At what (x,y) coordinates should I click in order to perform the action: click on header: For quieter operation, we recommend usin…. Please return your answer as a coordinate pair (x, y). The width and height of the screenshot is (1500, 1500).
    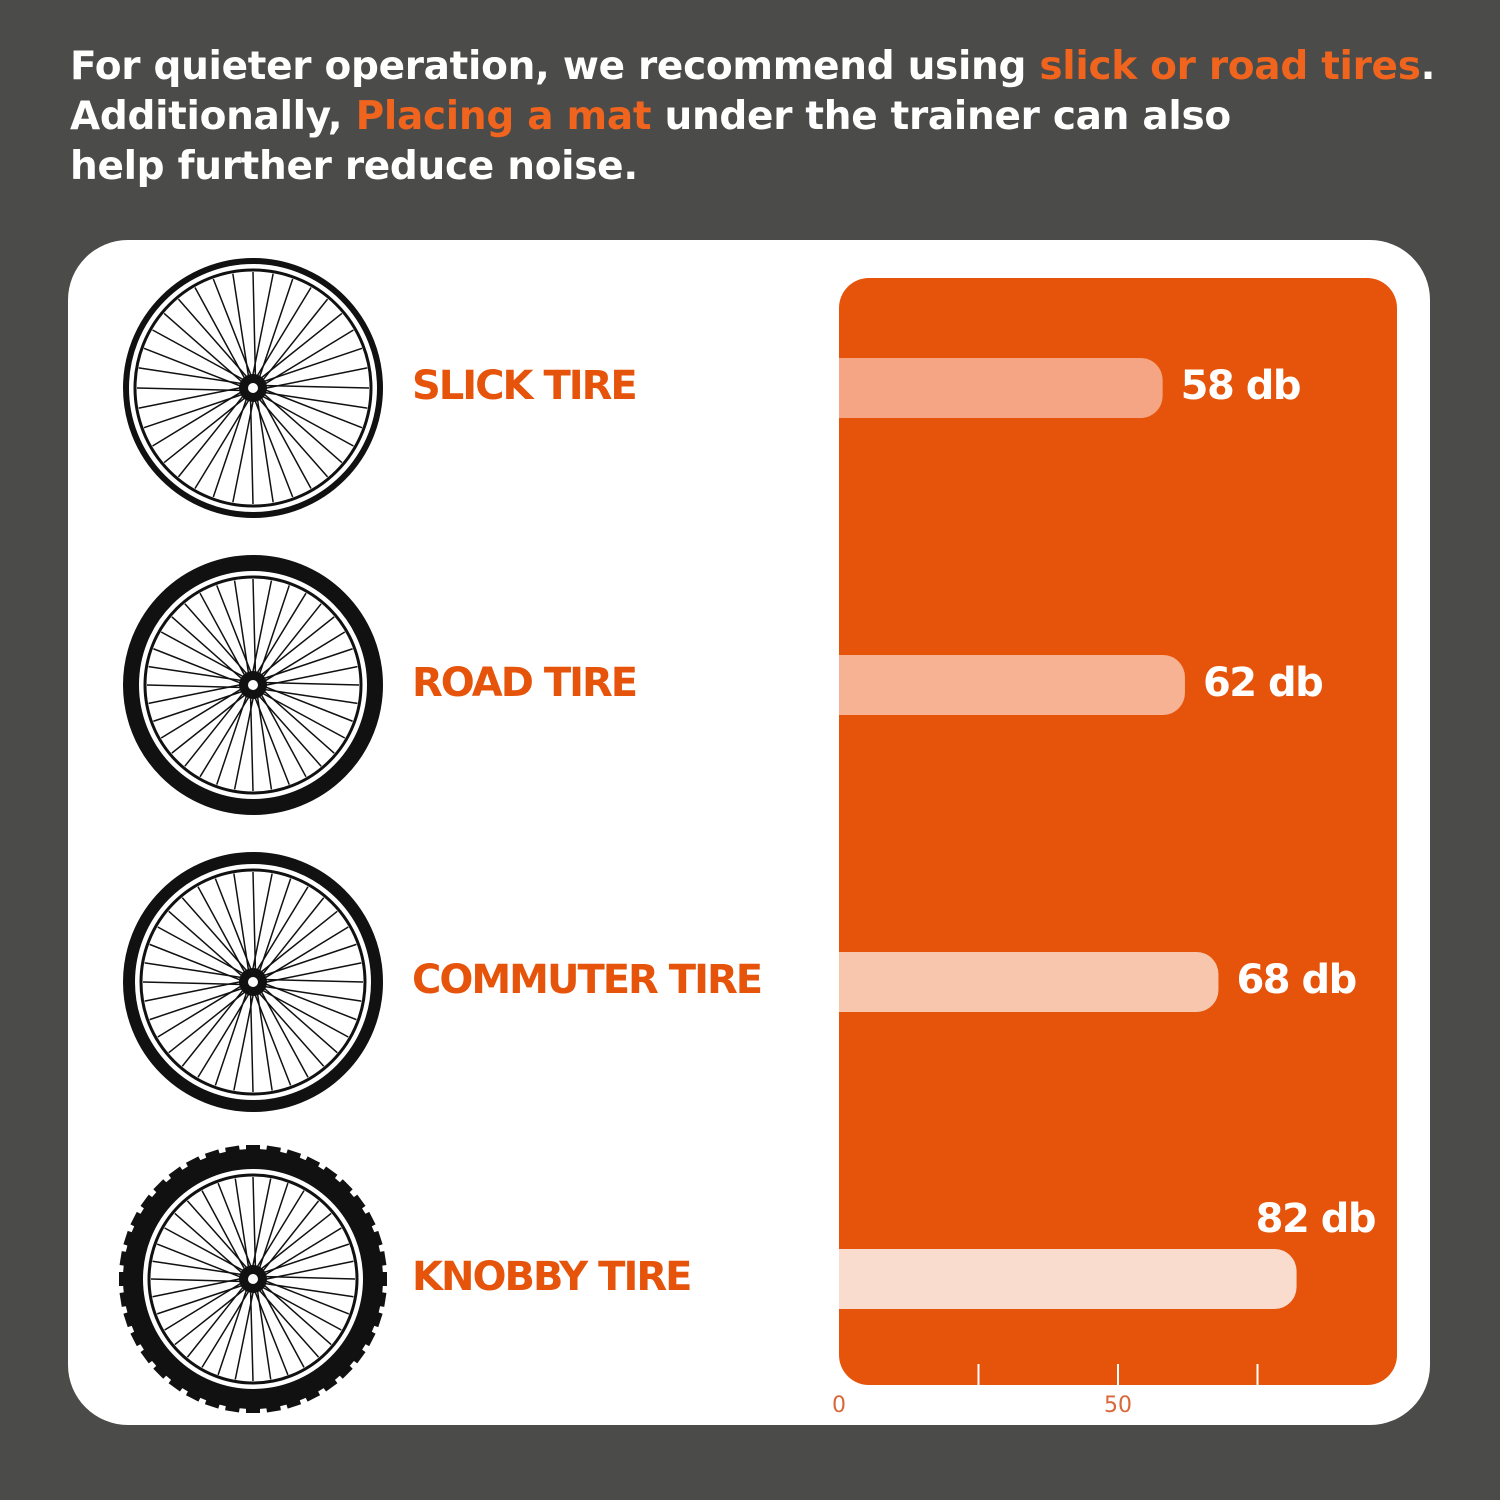
    Looking at the image, I should click on (752, 117).